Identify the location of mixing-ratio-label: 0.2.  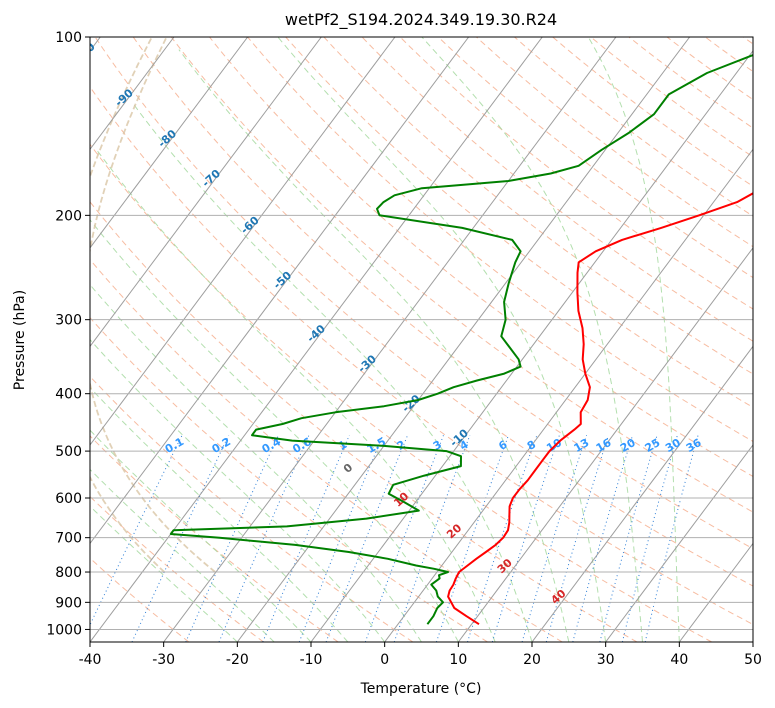
(221, 445).